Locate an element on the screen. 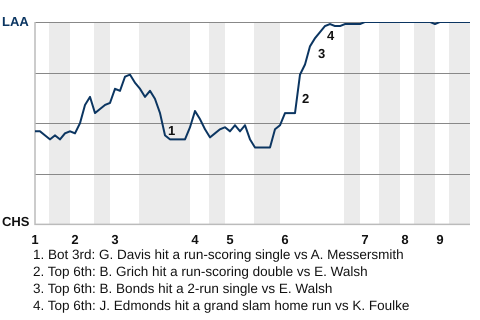 This screenshot has width=480, height=320. x-tick-label: 8 is located at coordinates (405, 239).